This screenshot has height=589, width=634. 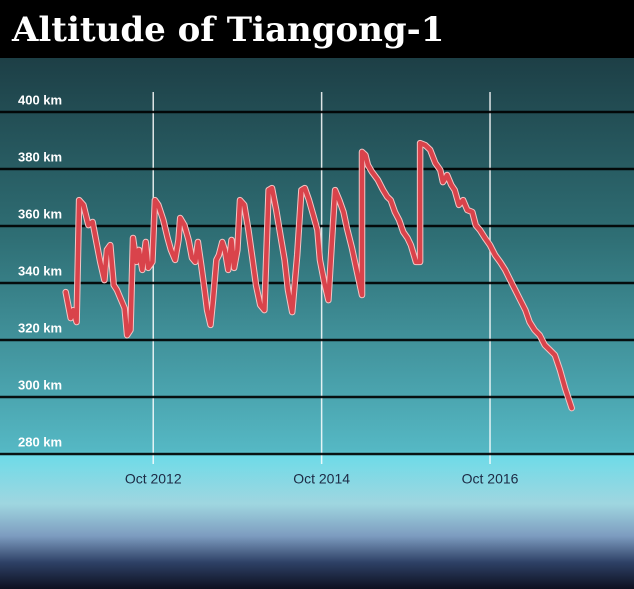 What do you see at coordinates (40, 441) in the screenshot?
I see `y-tick-label: 280 km` at bounding box center [40, 441].